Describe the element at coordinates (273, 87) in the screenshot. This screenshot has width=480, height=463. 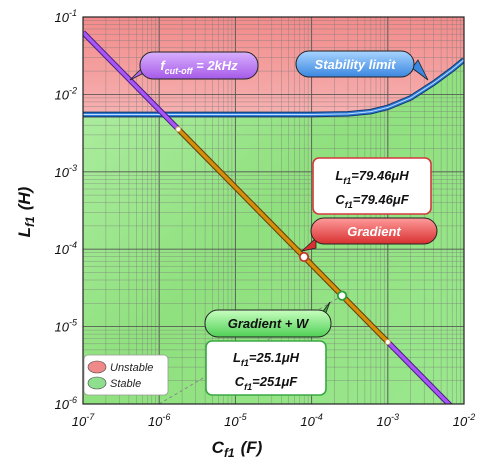
I see `stability-limit-highlight` at that location.